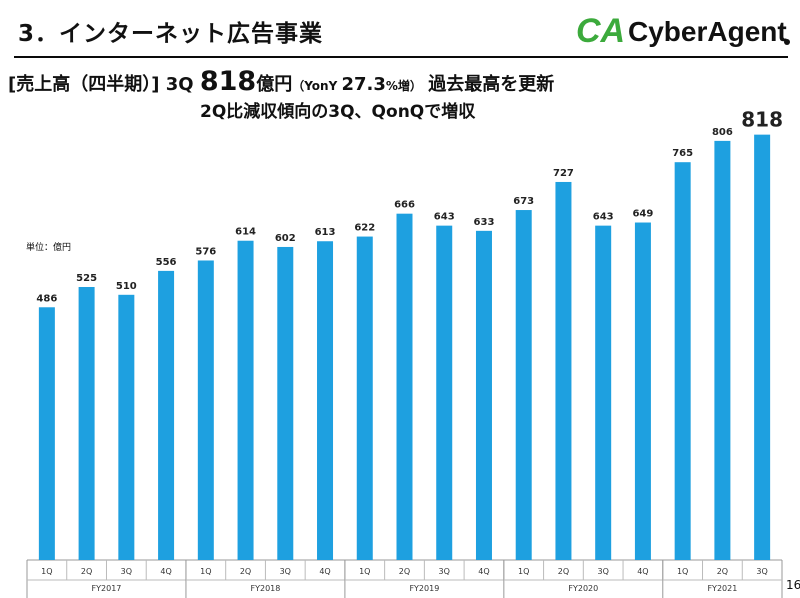 This screenshot has width=800, height=598. Describe the element at coordinates (46, 298) in the screenshot. I see `data-label: 486` at that location.